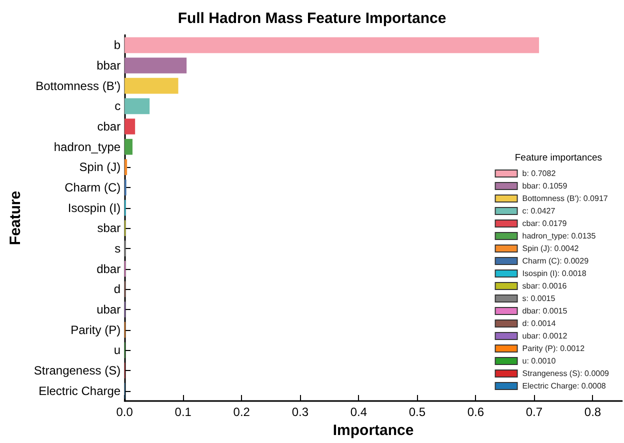 This screenshot has height=443, width=624. I want to click on y-tick-label: Electric Charge, so click(79, 391).